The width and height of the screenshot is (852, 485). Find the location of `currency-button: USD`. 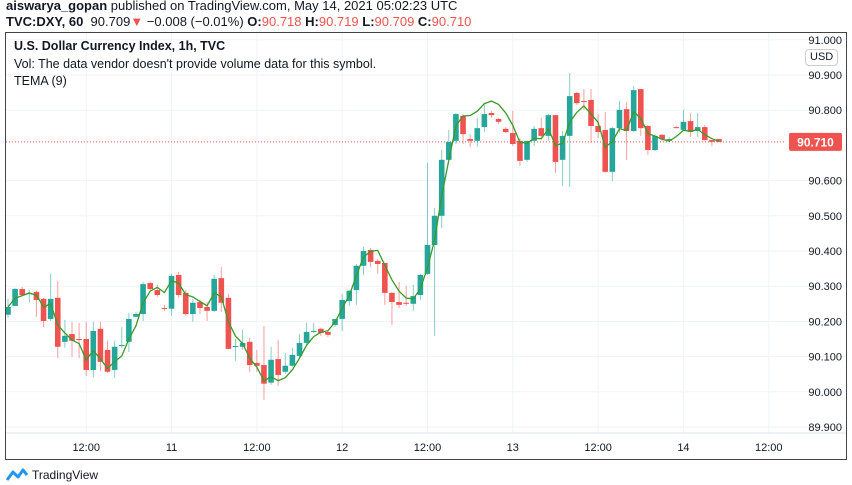

currency-button: USD is located at coordinates (822, 57).